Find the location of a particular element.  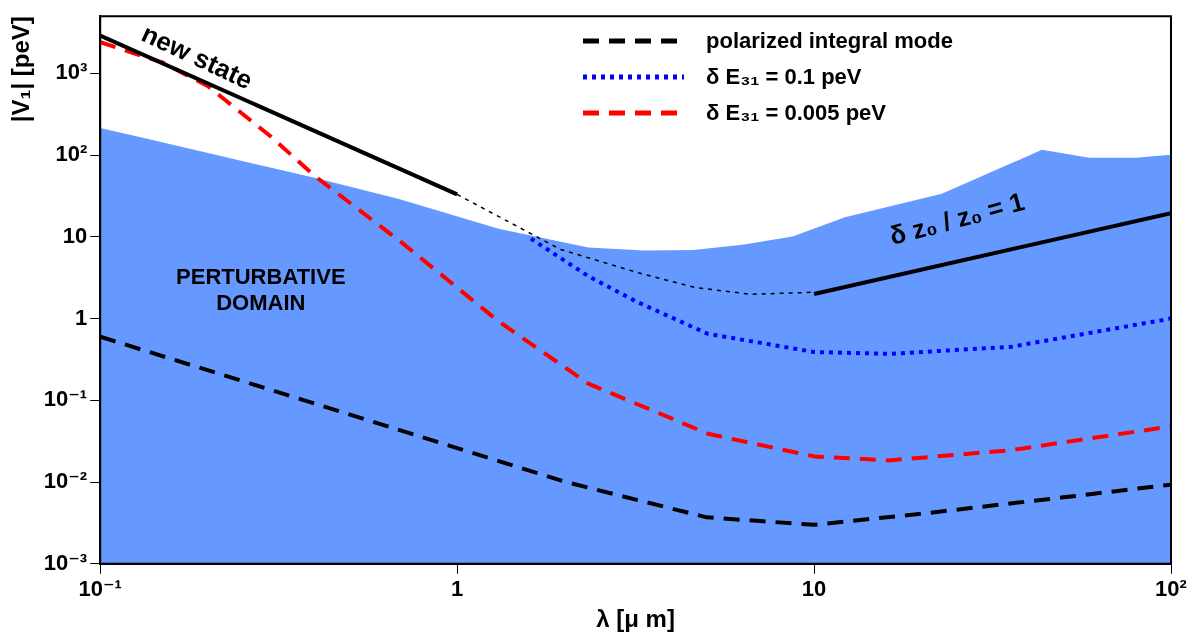

x-axis-title: λ [μ m] is located at coordinates (635, 619).